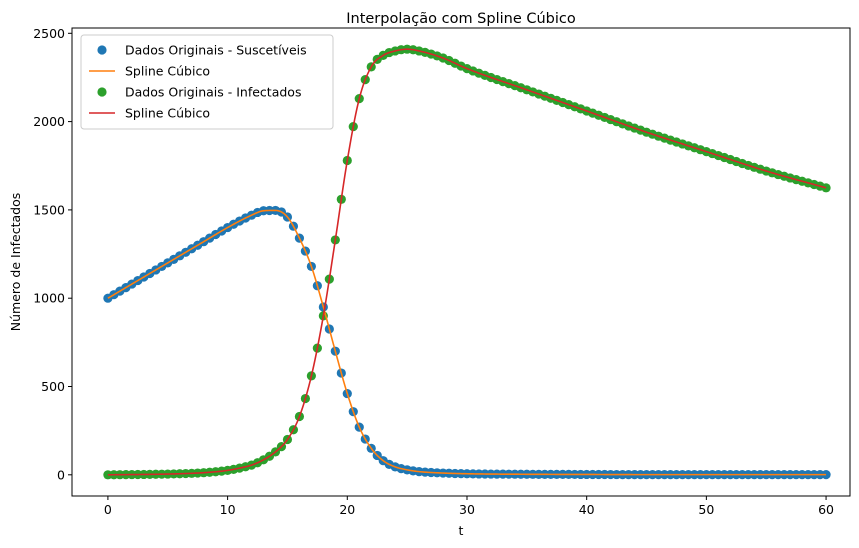  Describe the element at coordinates (213, 92) in the screenshot. I see `legend-label: Dados Originais - Infectados` at that location.